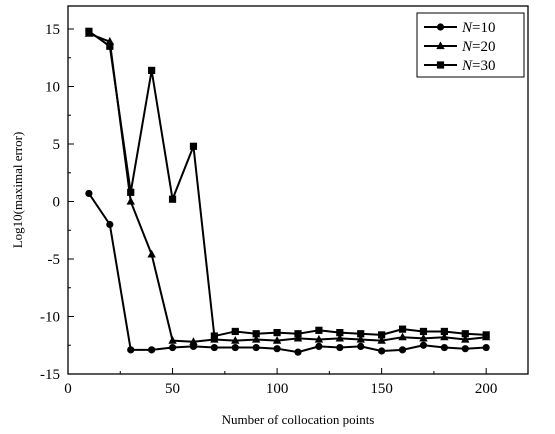  I want to click on x-tick-label: 0, so click(68, 389).